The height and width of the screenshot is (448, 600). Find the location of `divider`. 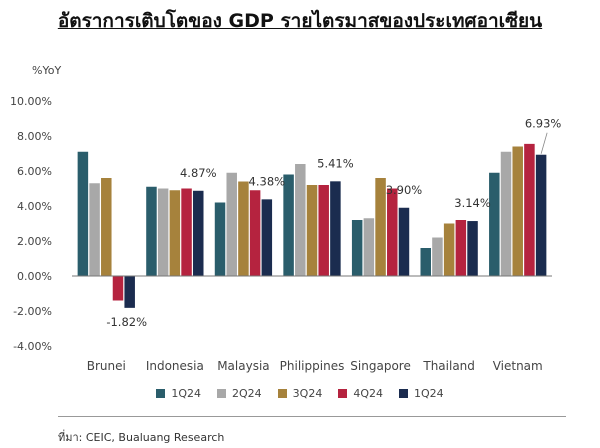

divider is located at coordinates (312, 416).